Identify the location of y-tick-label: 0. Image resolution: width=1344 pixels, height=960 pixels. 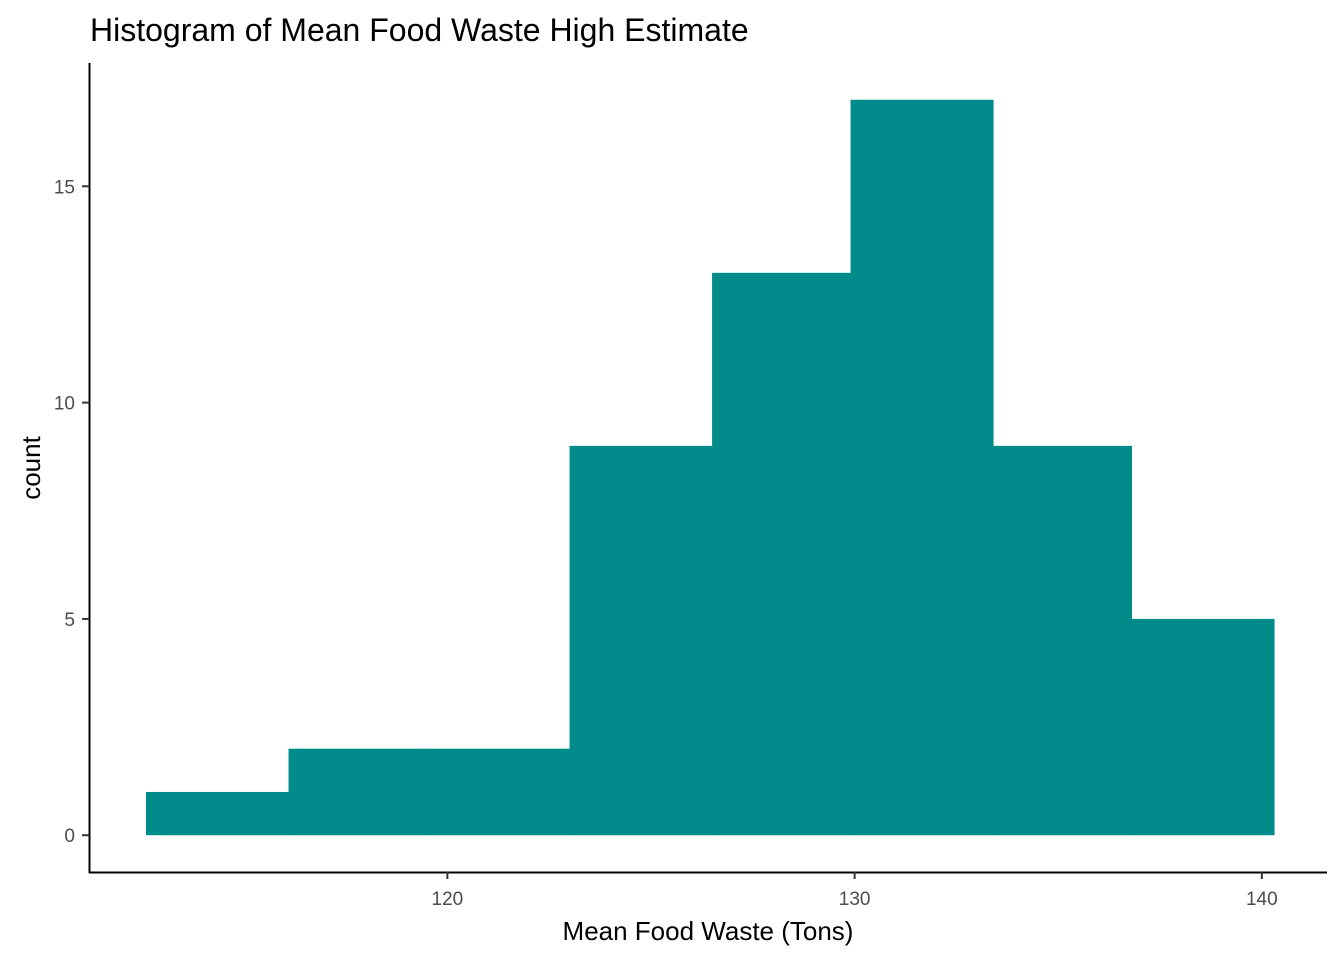
(69, 836).